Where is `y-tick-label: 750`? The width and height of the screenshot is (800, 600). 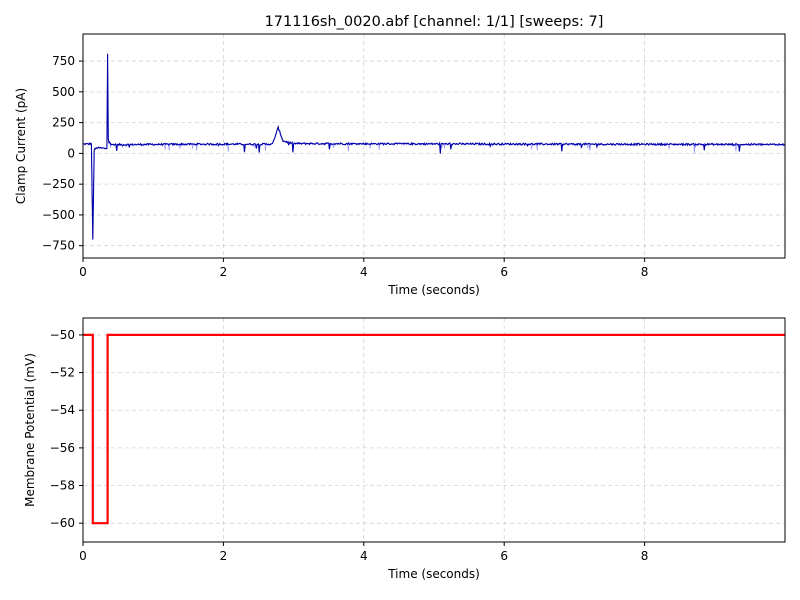 y-tick-label: 750 is located at coordinates (63, 61).